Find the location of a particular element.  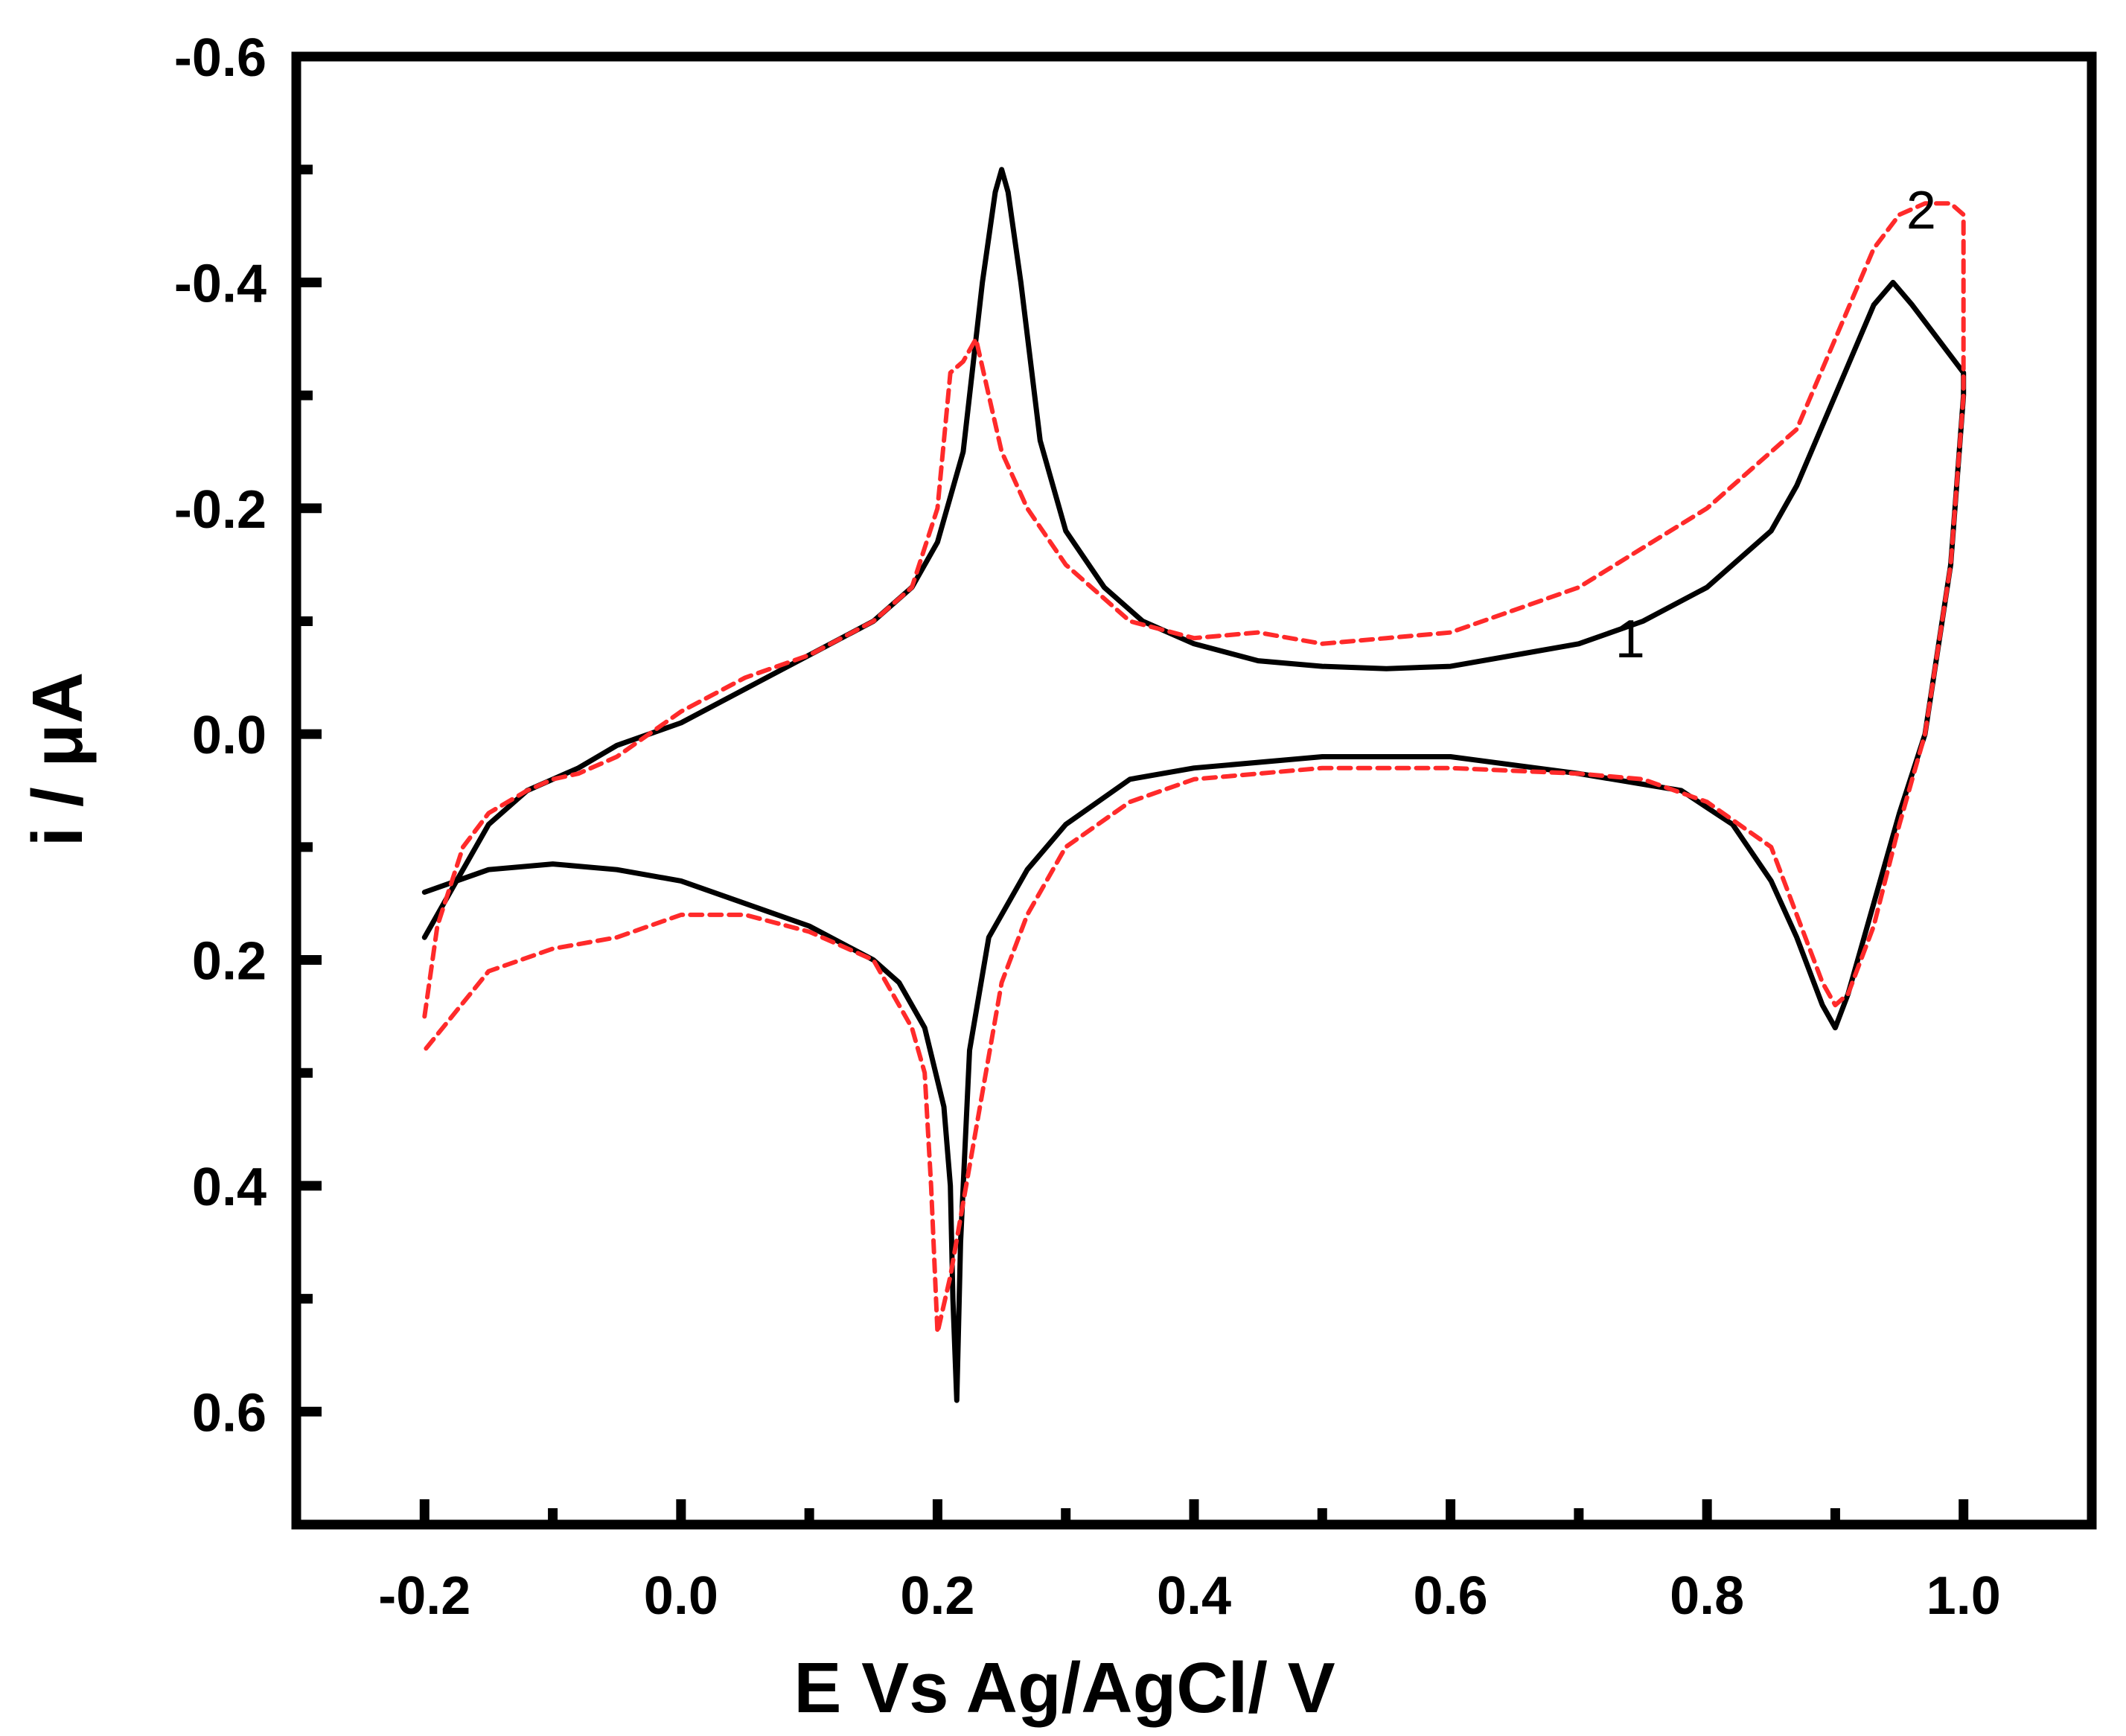

y-axis-title: i / μA is located at coordinates (58, 759).